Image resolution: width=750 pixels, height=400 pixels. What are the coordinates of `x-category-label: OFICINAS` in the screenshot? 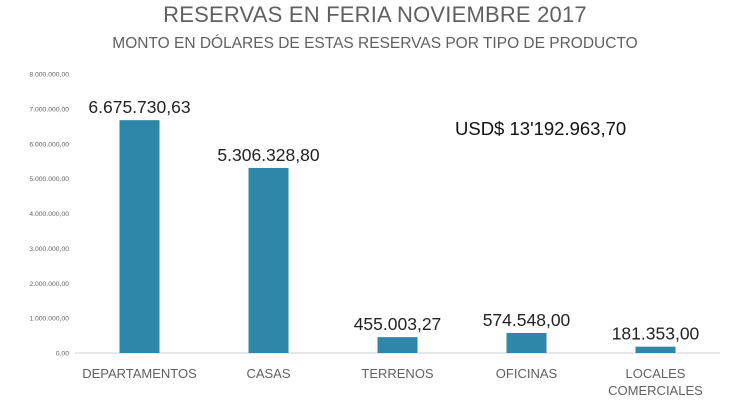 It's located at (527, 373).